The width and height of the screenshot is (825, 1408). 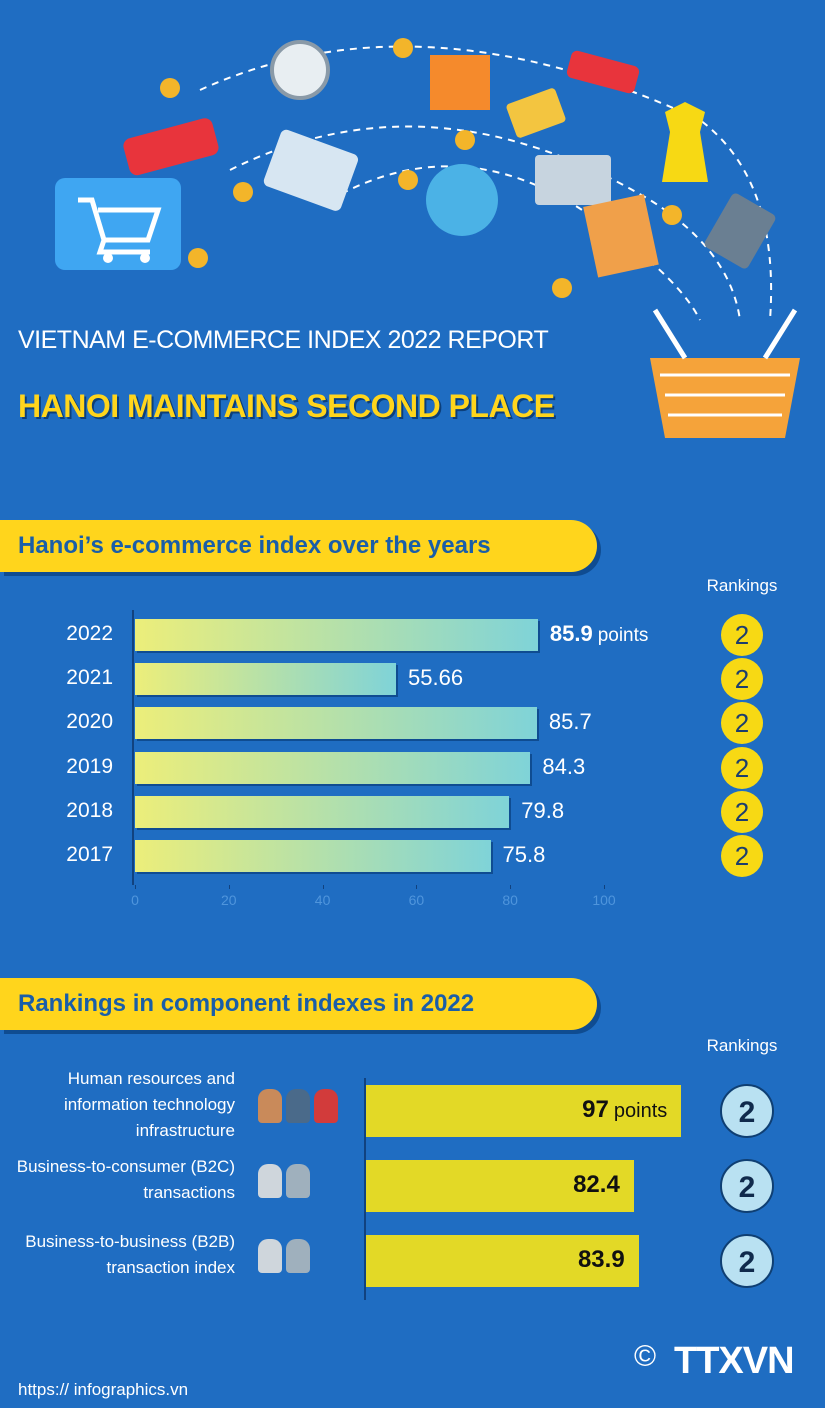 What do you see at coordinates (89, 766) in the screenshot?
I see `year-label: 2019` at bounding box center [89, 766].